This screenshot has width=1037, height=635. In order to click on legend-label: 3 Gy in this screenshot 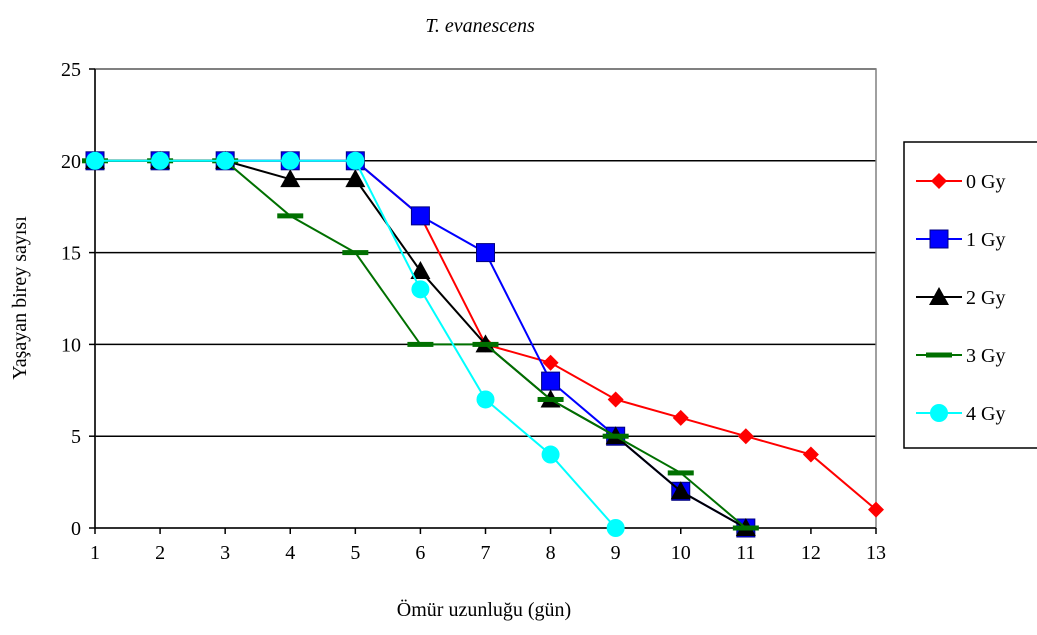, I will do `click(985, 356)`.